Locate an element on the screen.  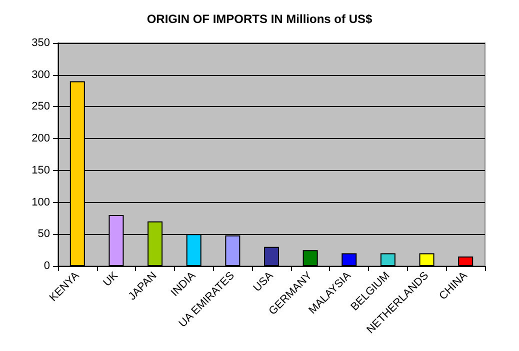
y-tick-label: 50 is located at coordinates (44, 234).